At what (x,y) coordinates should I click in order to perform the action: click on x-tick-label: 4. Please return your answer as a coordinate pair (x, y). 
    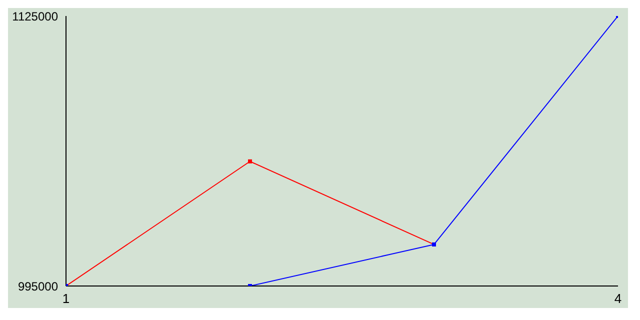
    Looking at the image, I should click on (618, 298).